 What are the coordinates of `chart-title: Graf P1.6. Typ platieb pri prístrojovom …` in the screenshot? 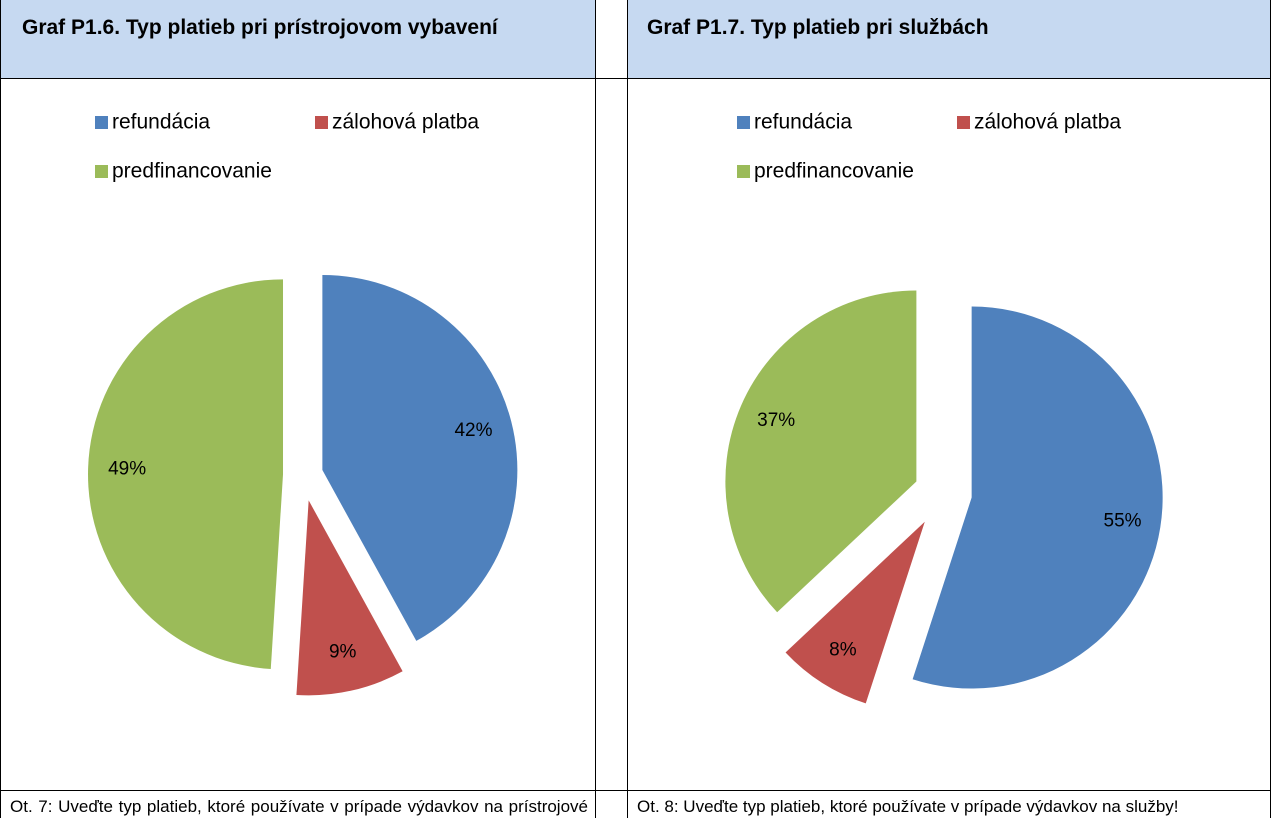 It's located at (260, 27).